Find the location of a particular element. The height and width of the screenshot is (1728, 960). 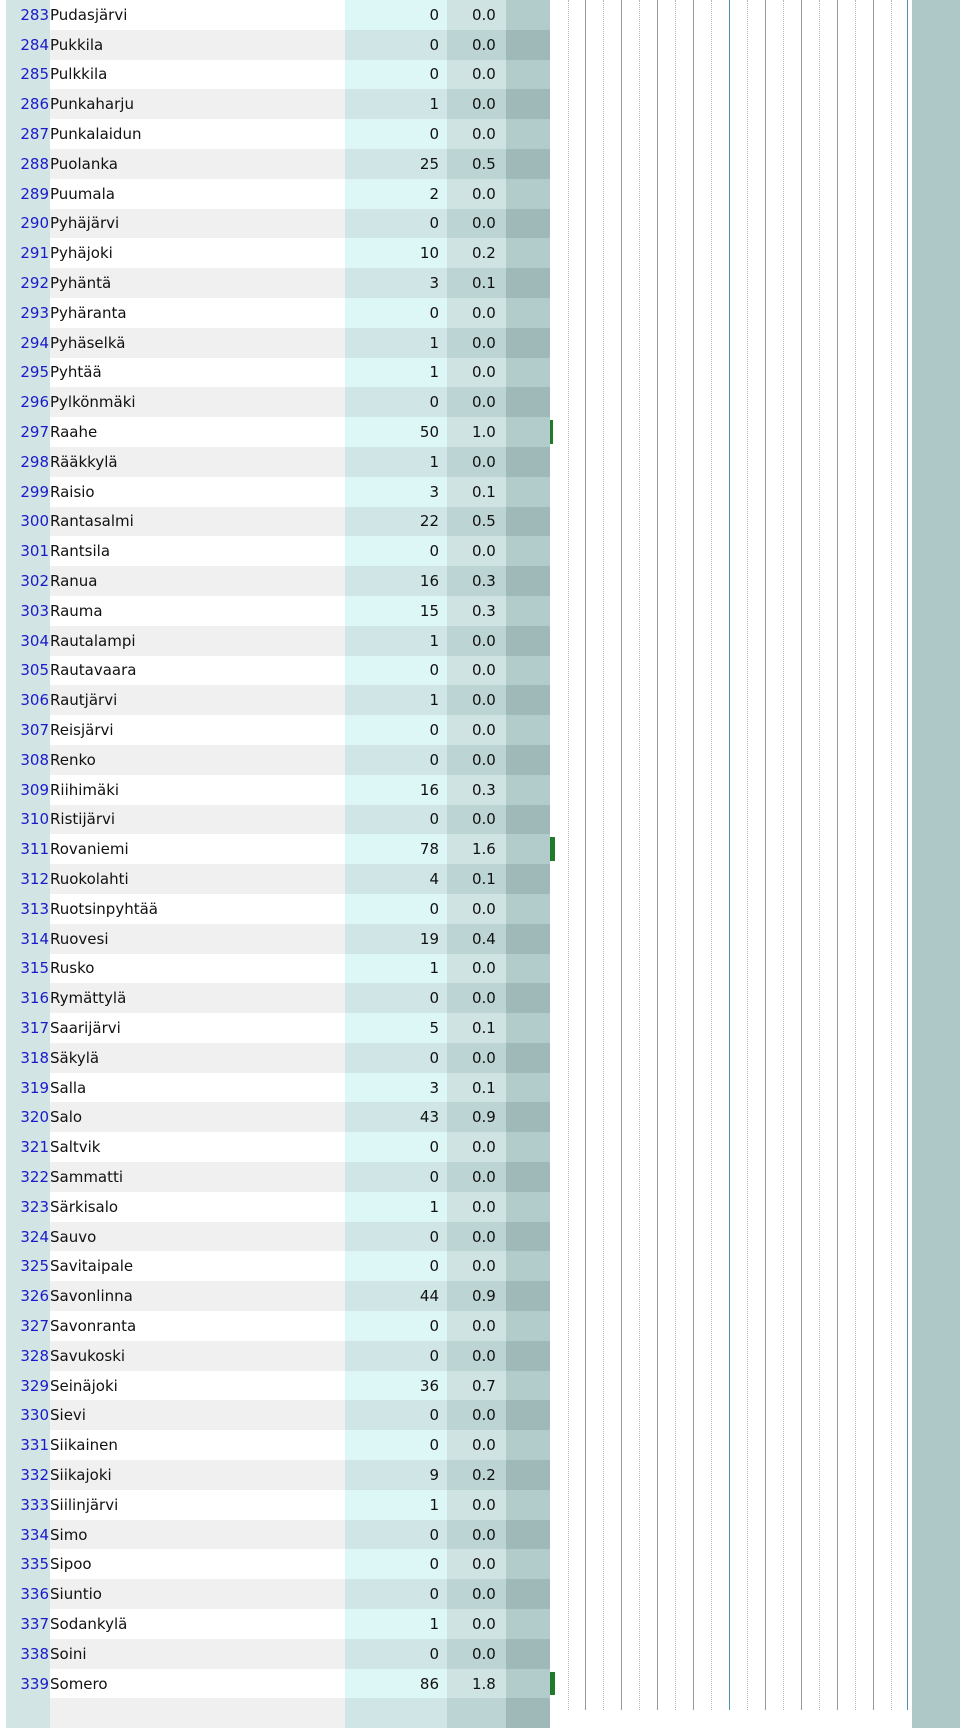

rank-link: 322 is located at coordinates (28, 1177).